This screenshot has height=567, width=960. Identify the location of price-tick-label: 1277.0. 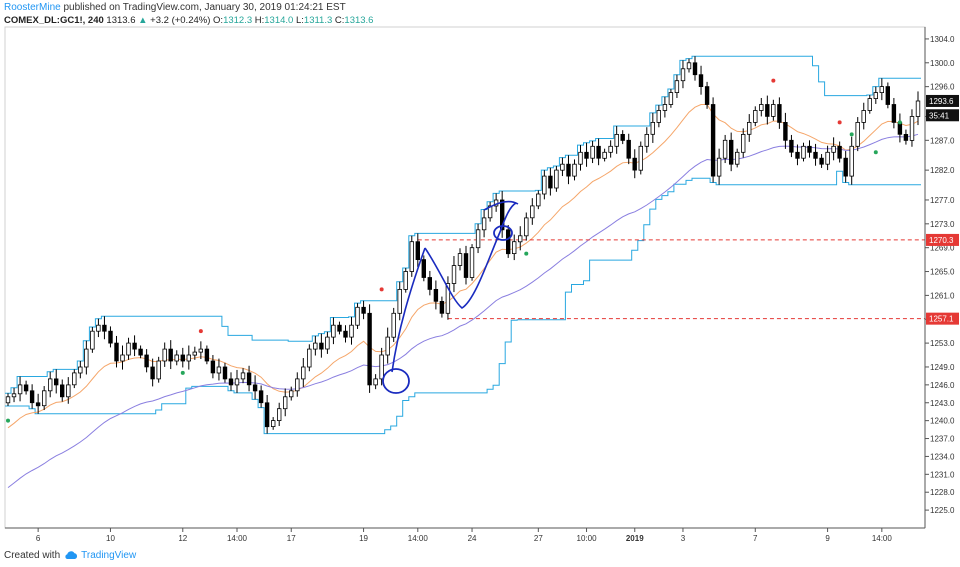
(942, 200).